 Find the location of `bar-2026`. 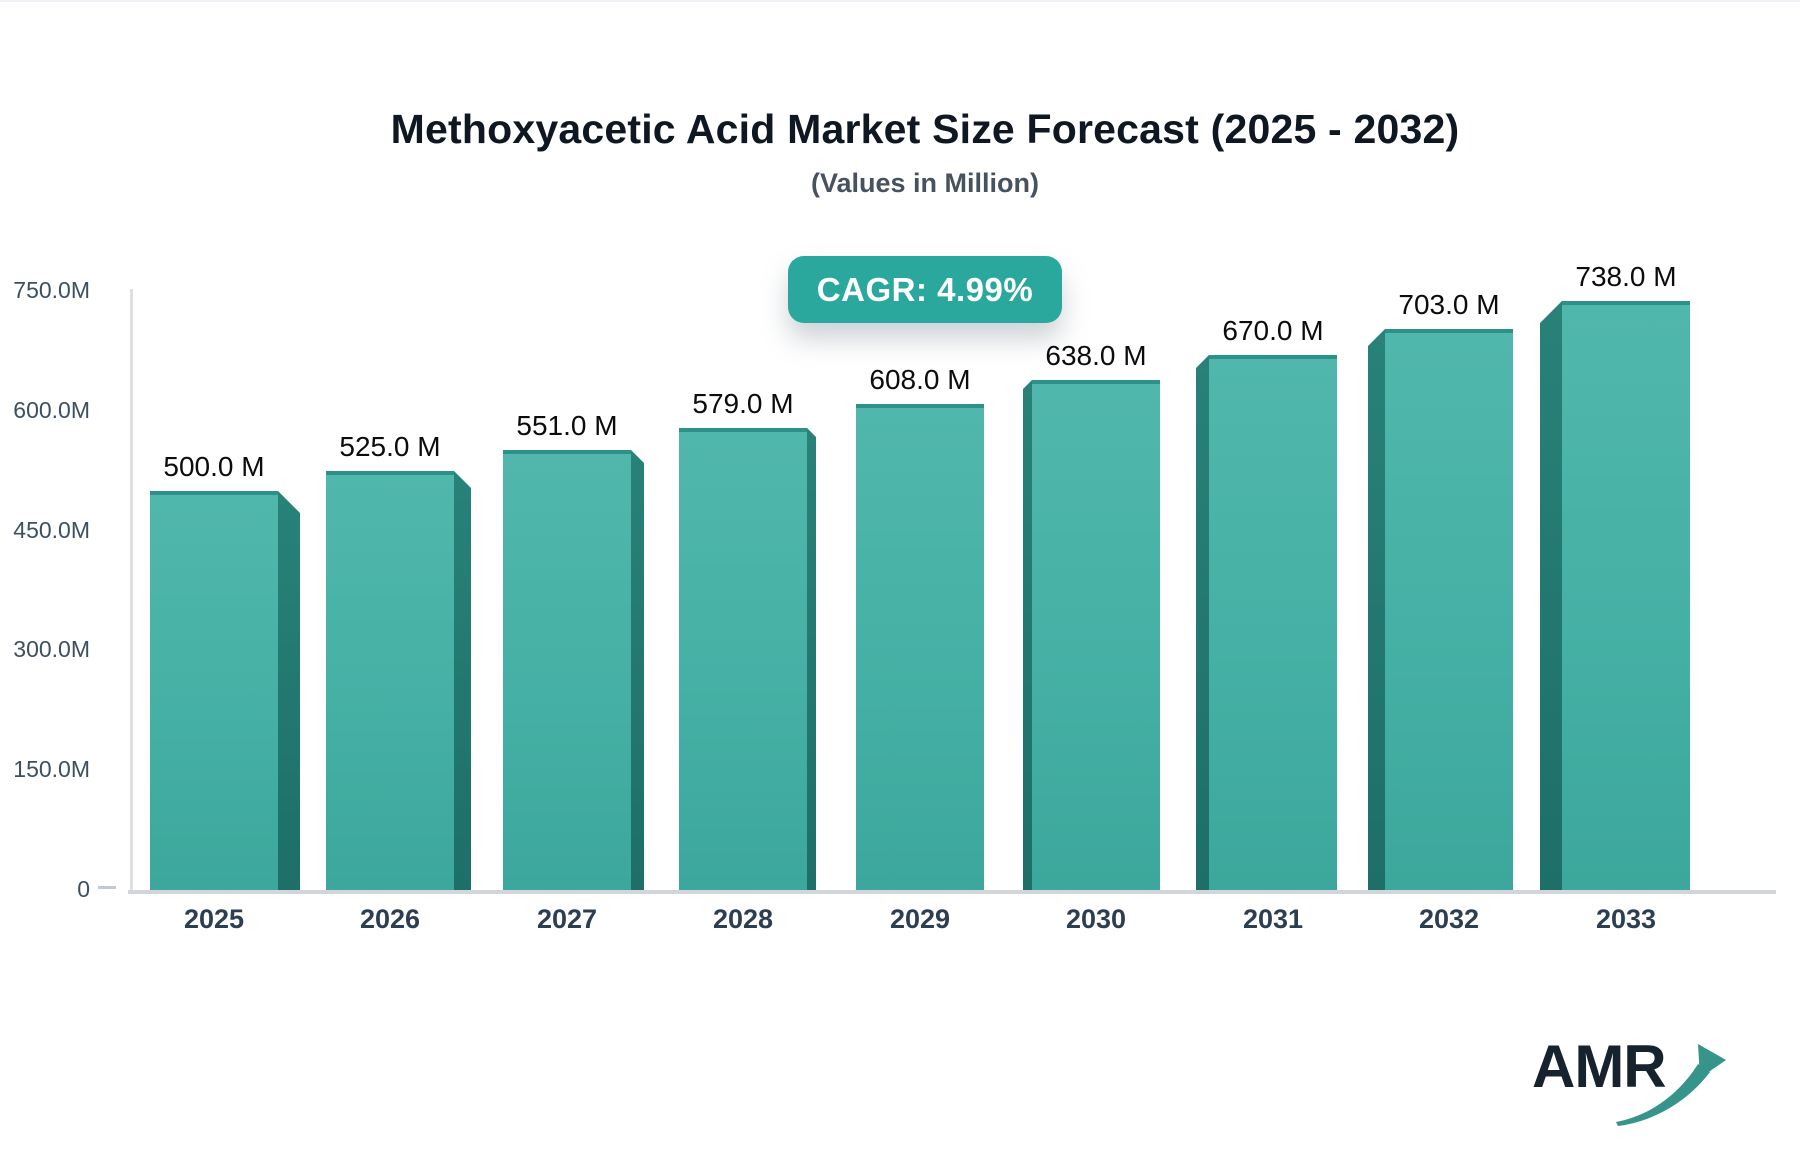

bar-2026 is located at coordinates (390, 680).